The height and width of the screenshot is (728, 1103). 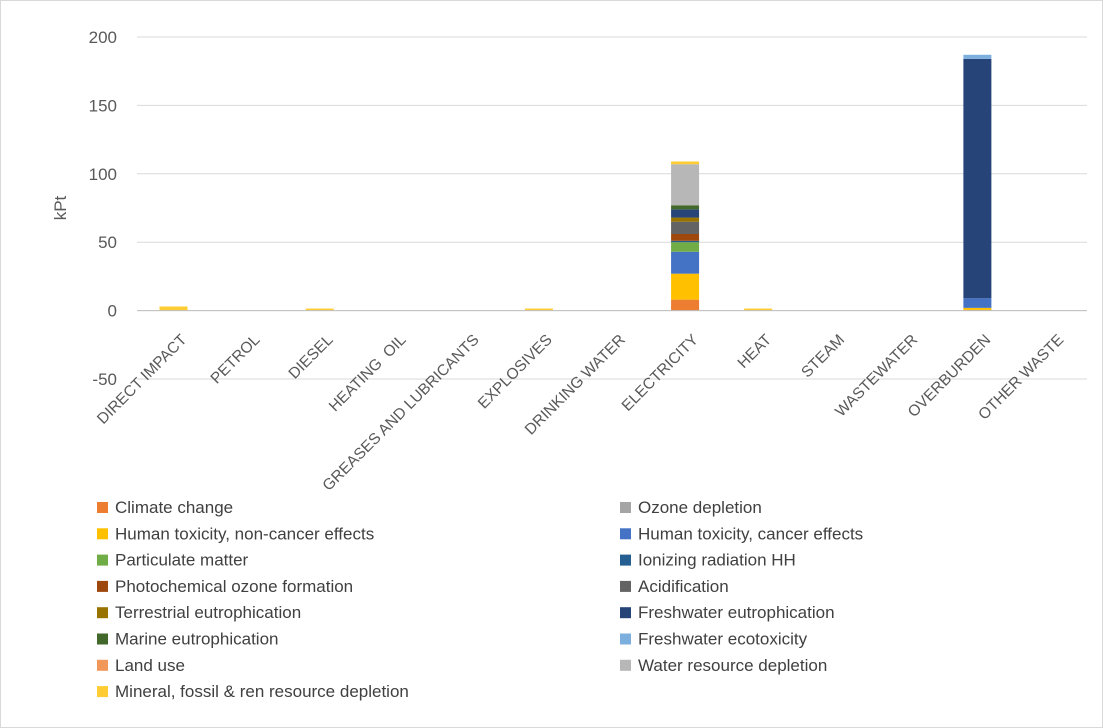 What do you see at coordinates (103, 208) in the screenshot?
I see `y-axis-ticks: -50 0 50 100 150 200` at bounding box center [103, 208].